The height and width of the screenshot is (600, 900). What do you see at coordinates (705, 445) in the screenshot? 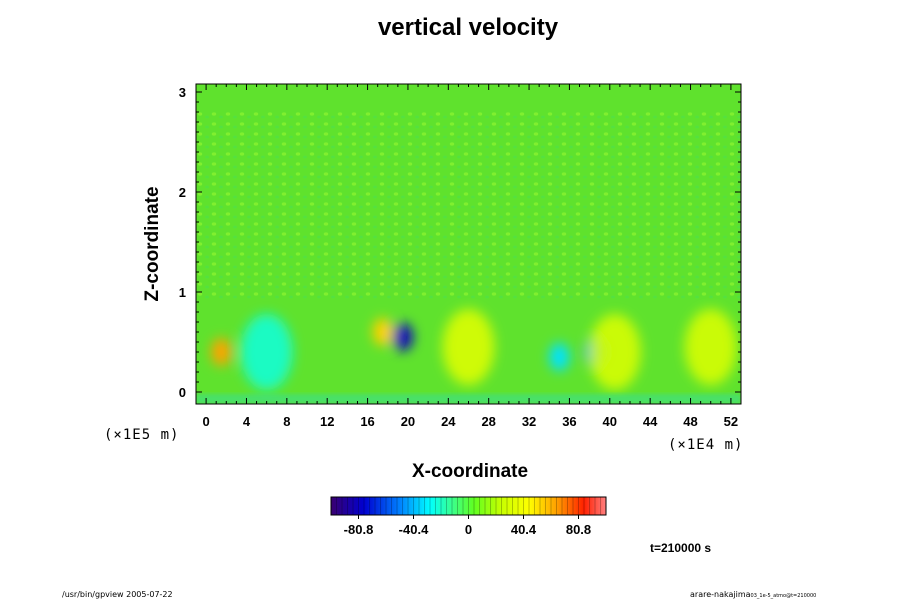
I see `x-unit-label: (×1E4 m)` at bounding box center [705, 445].